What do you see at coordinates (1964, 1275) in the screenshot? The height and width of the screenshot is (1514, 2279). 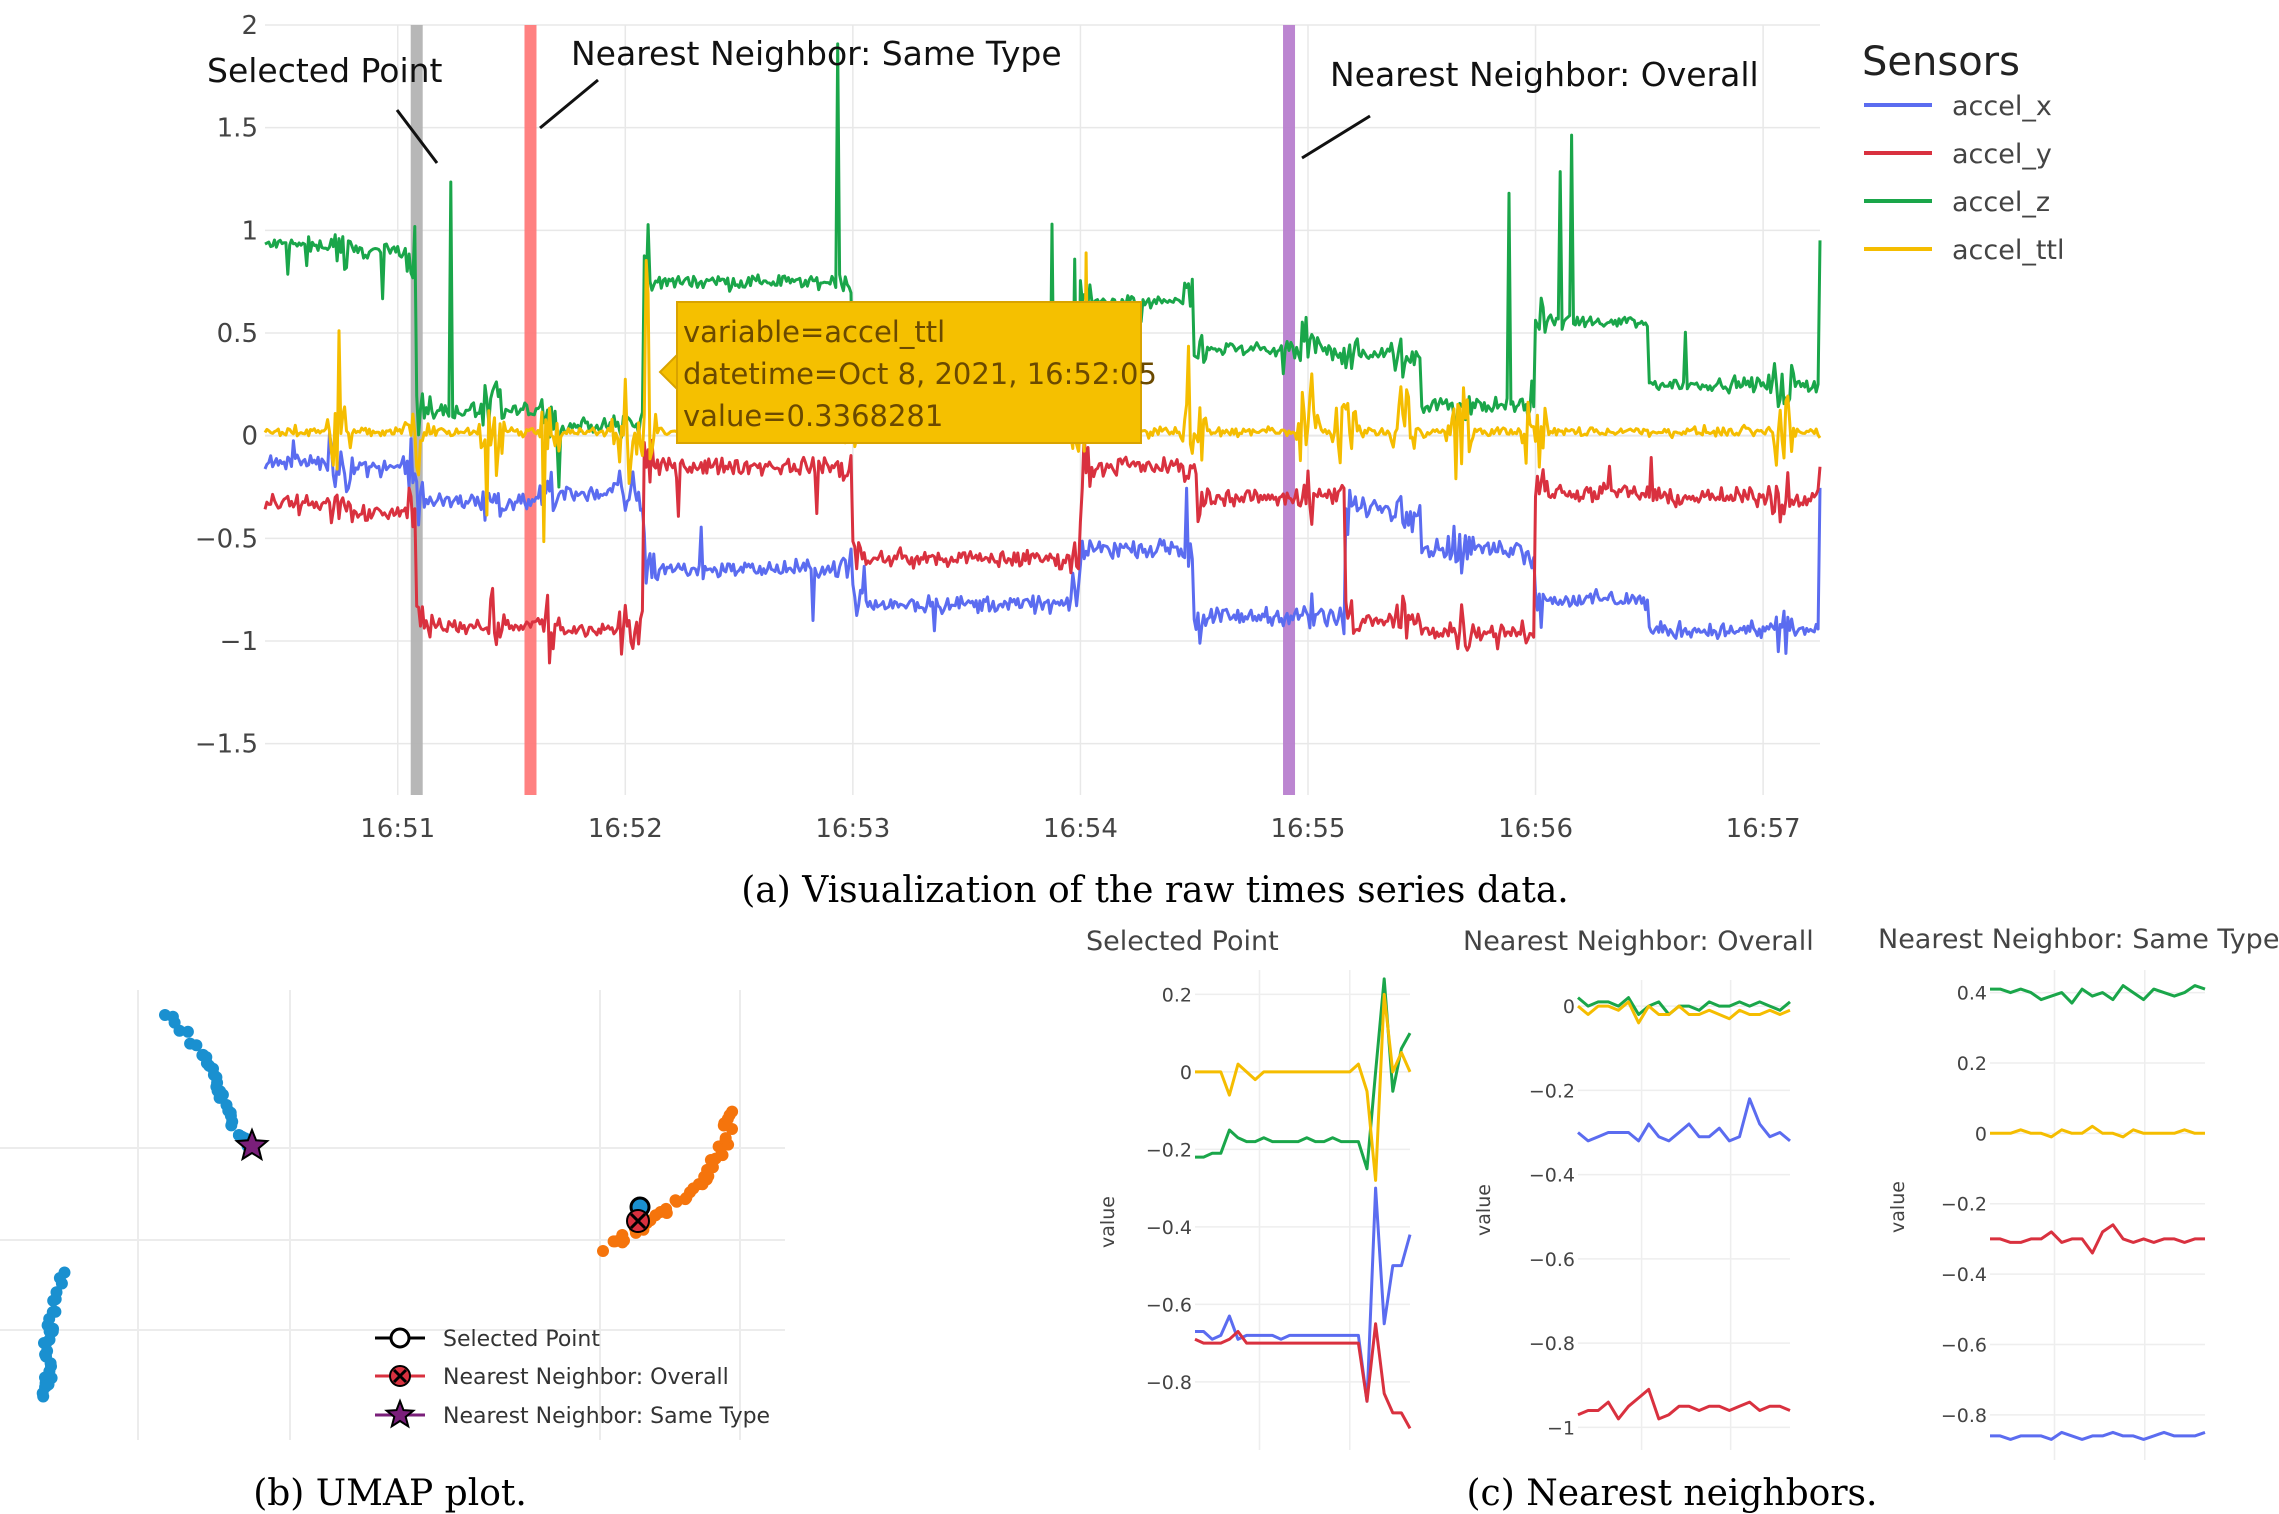 I see `nn-y-tick-label: −0.4` at bounding box center [1964, 1275].